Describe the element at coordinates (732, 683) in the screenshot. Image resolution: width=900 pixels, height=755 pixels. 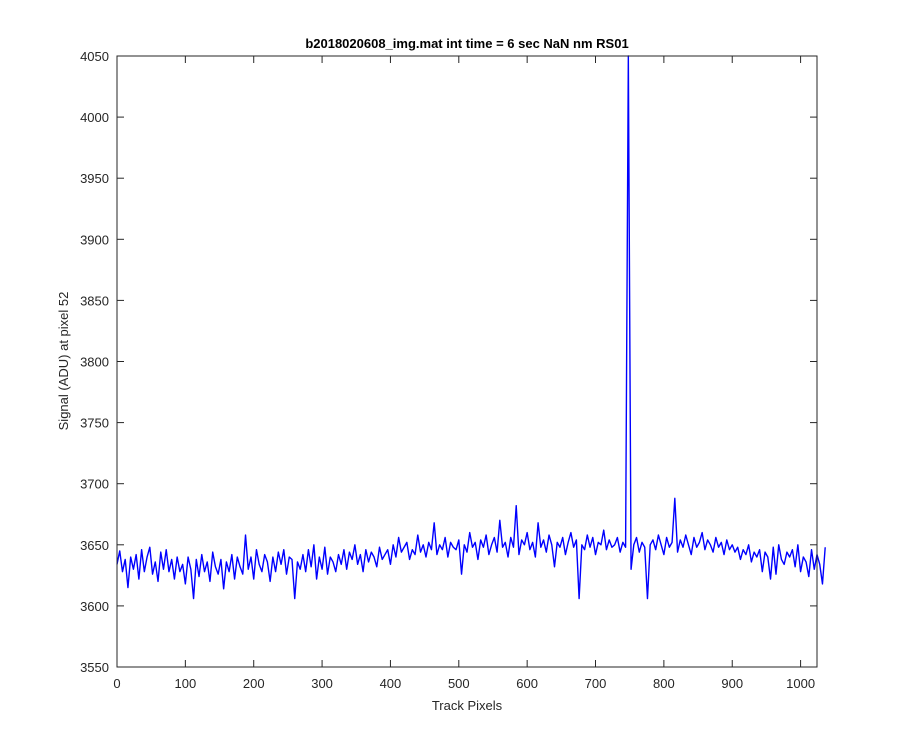
I see `x-tick-label: 900` at that location.